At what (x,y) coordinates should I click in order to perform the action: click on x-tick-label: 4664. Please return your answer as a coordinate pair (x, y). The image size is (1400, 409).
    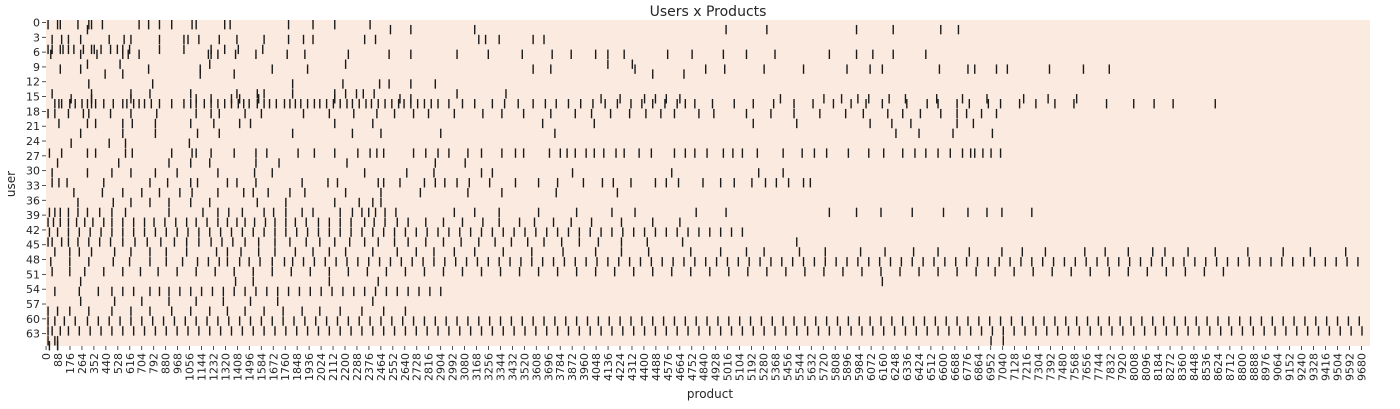
    Looking at the image, I should click on (680, 367).